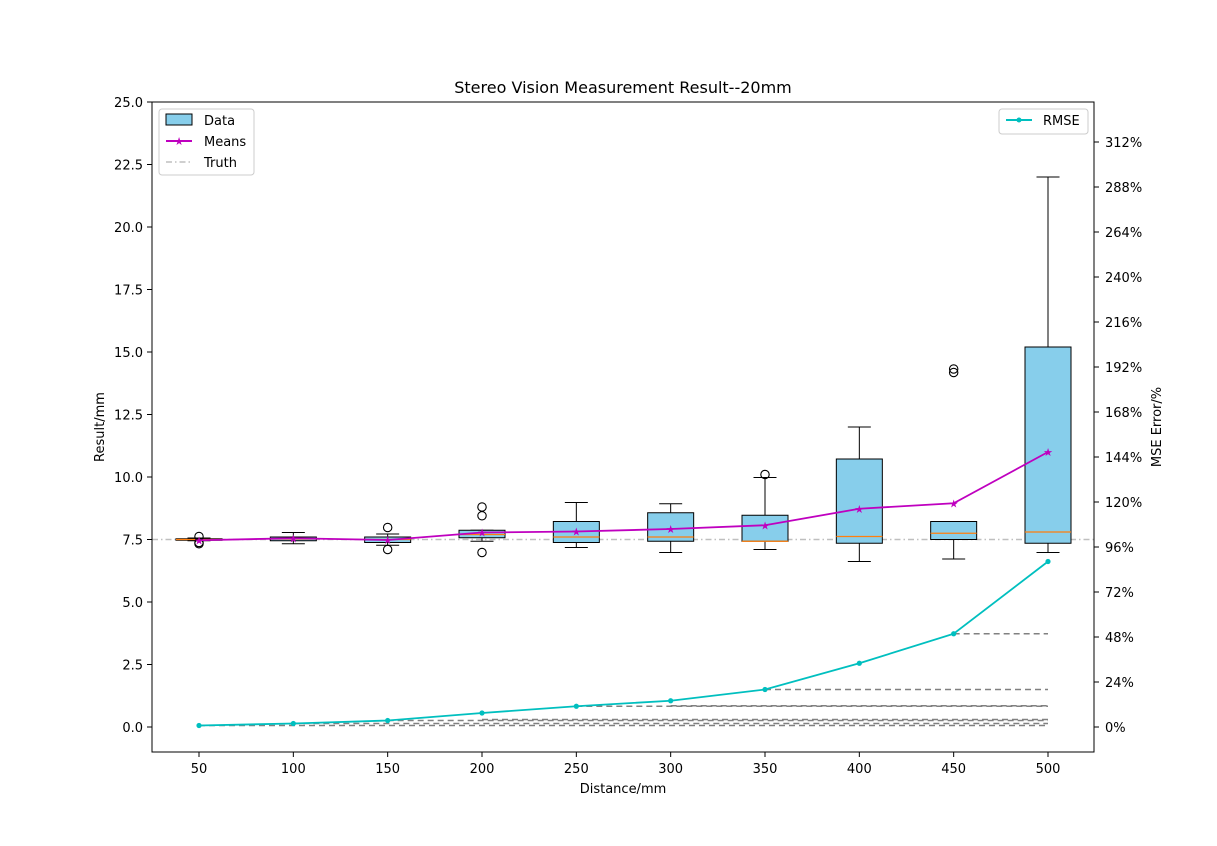 This screenshot has height=846, width=1217. I want to click on rmse-line, so click(623, 643).